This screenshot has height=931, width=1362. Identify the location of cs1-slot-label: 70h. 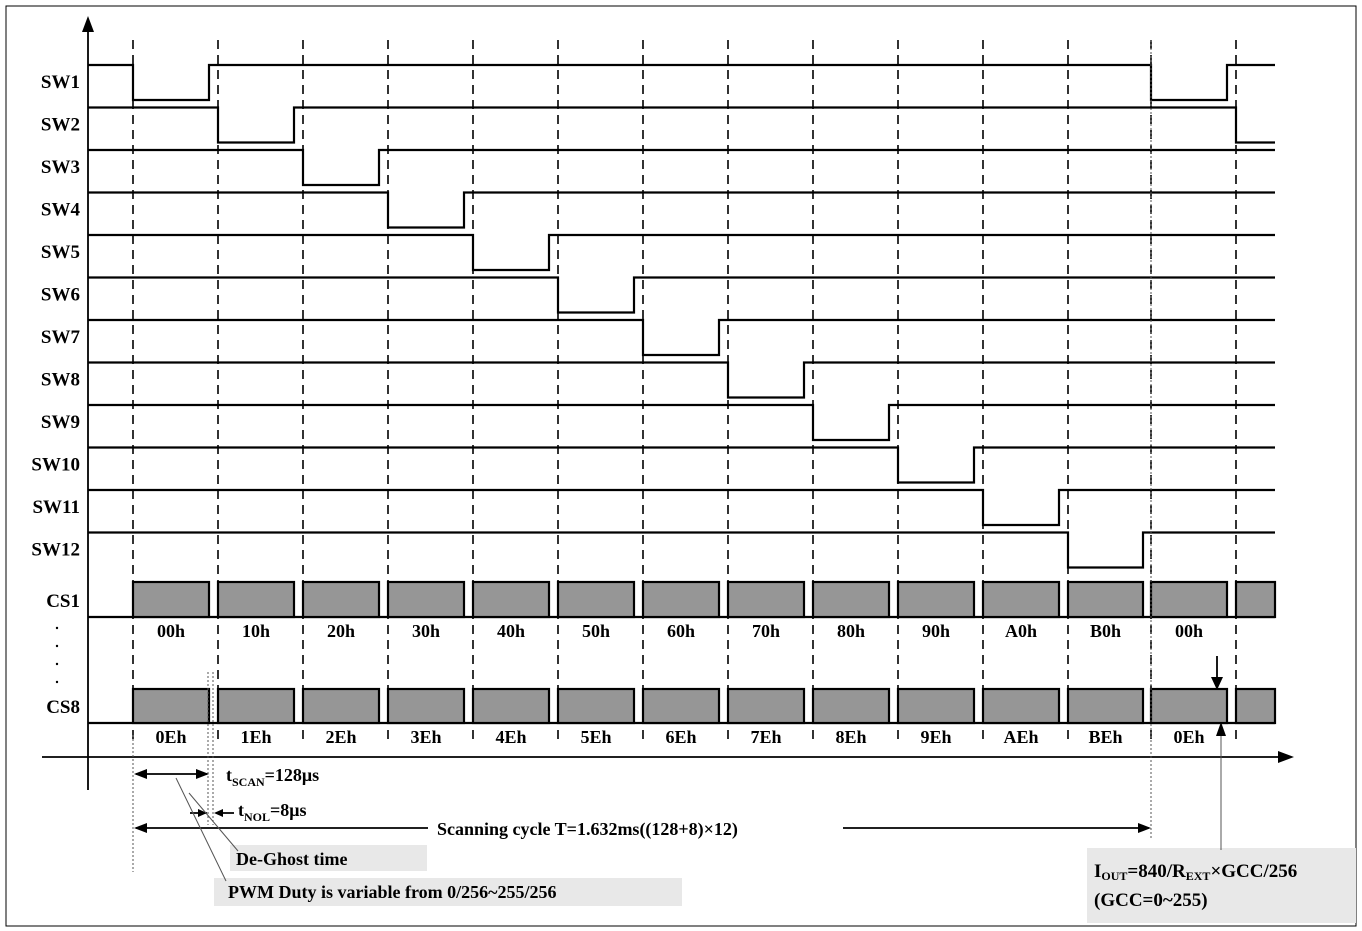
(766, 631).